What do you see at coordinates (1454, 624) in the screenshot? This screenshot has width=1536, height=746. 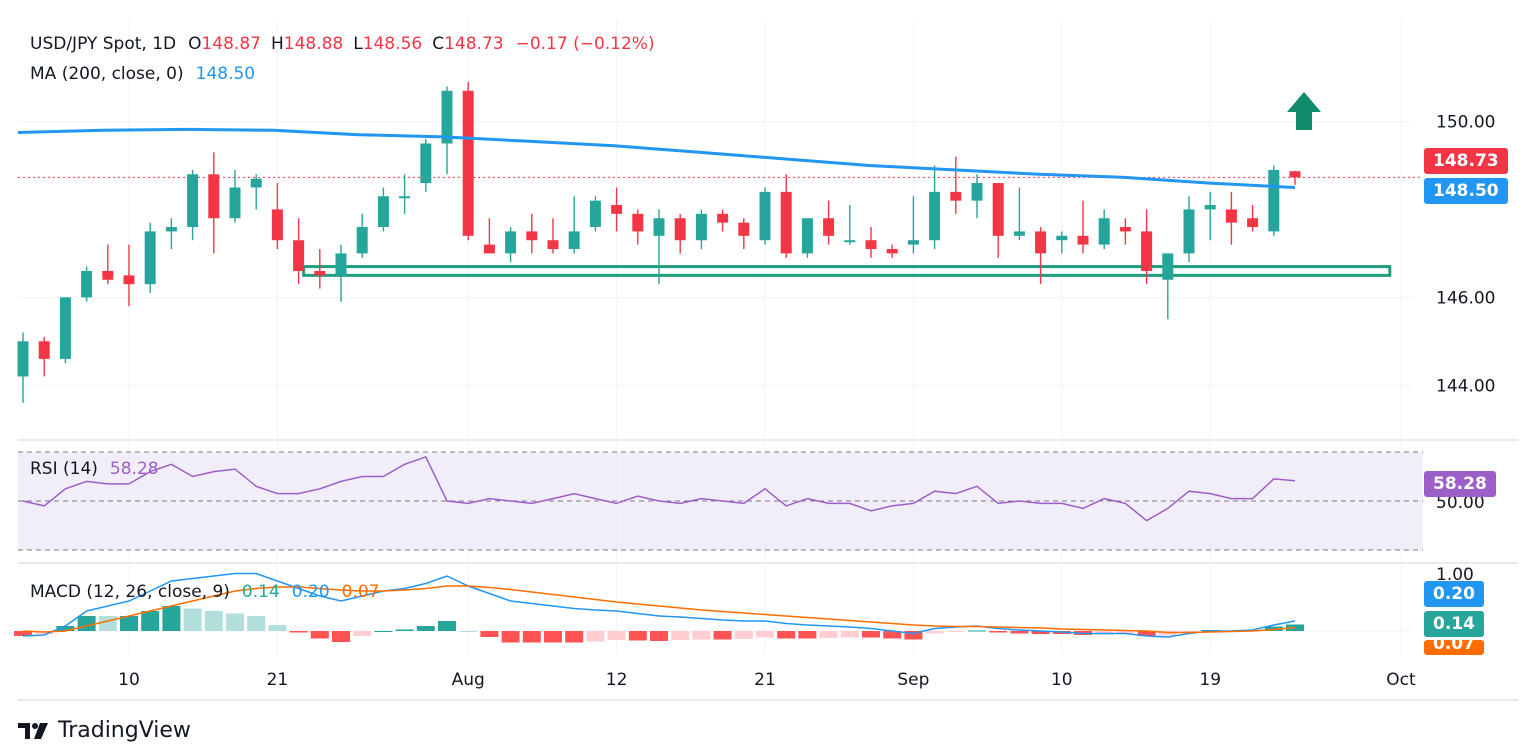 I see `macd-hist-badge: 0.14` at bounding box center [1454, 624].